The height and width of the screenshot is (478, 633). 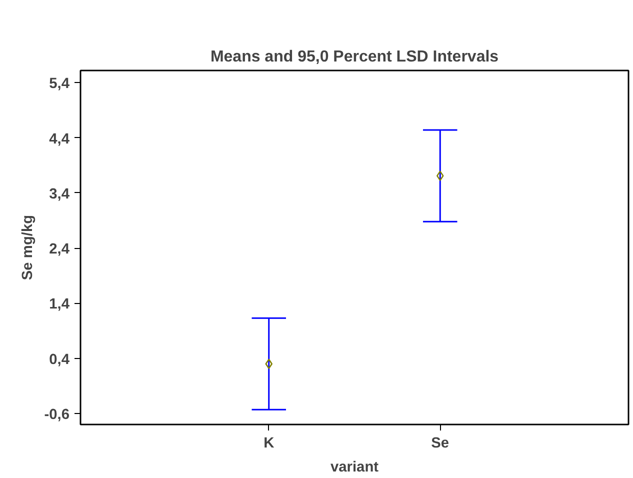 What do you see at coordinates (269, 444) in the screenshot?
I see `x-tick-label: K` at bounding box center [269, 444].